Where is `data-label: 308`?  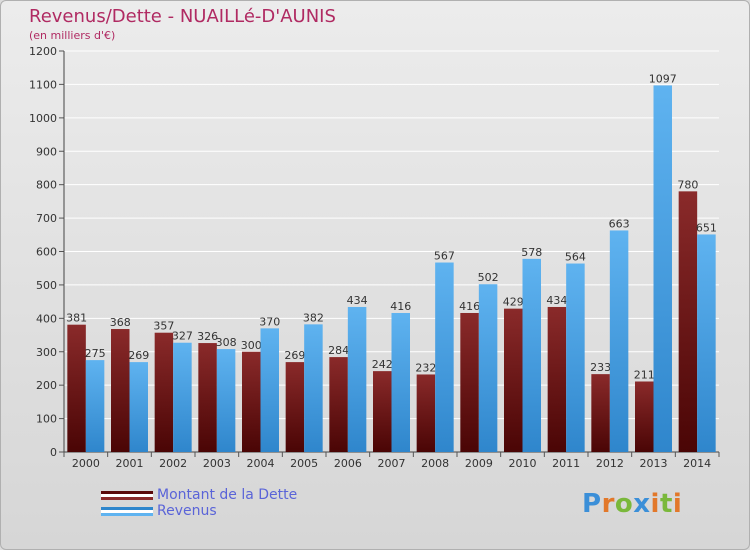 data-label: 308 is located at coordinates (226, 342).